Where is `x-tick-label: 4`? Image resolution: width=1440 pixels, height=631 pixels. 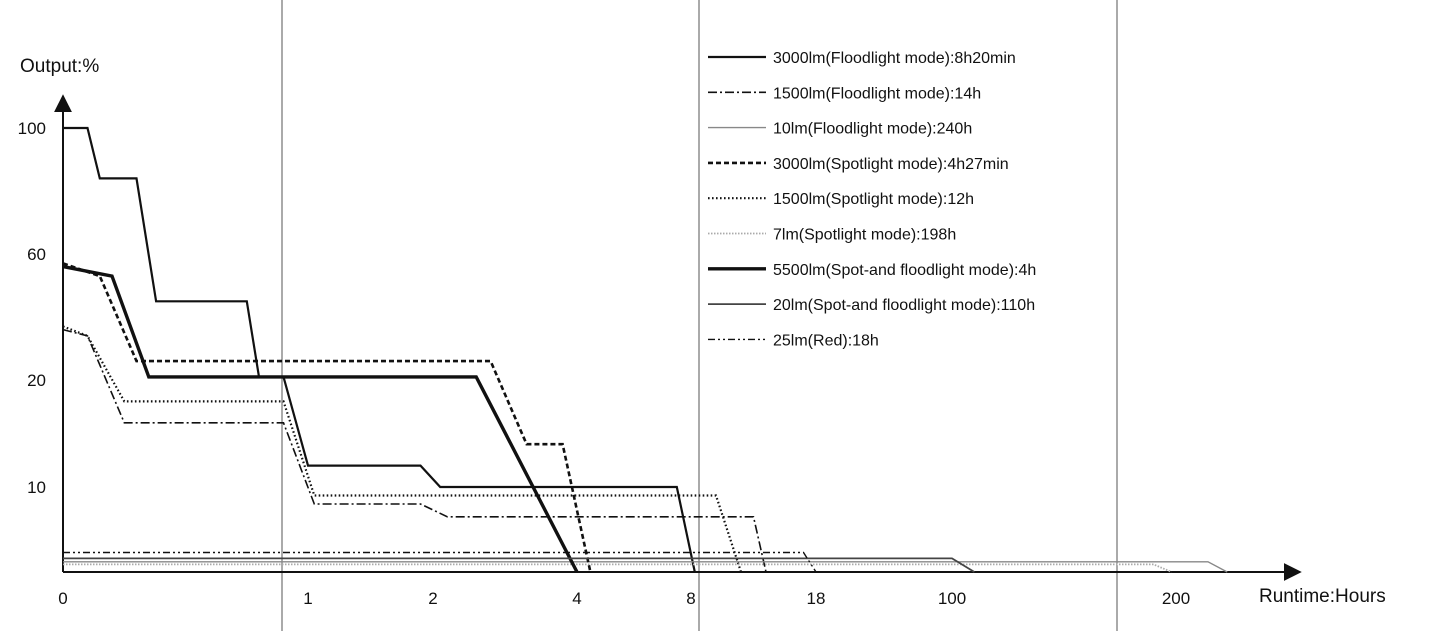
x-tick-label: 4 is located at coordinates (576, 598).